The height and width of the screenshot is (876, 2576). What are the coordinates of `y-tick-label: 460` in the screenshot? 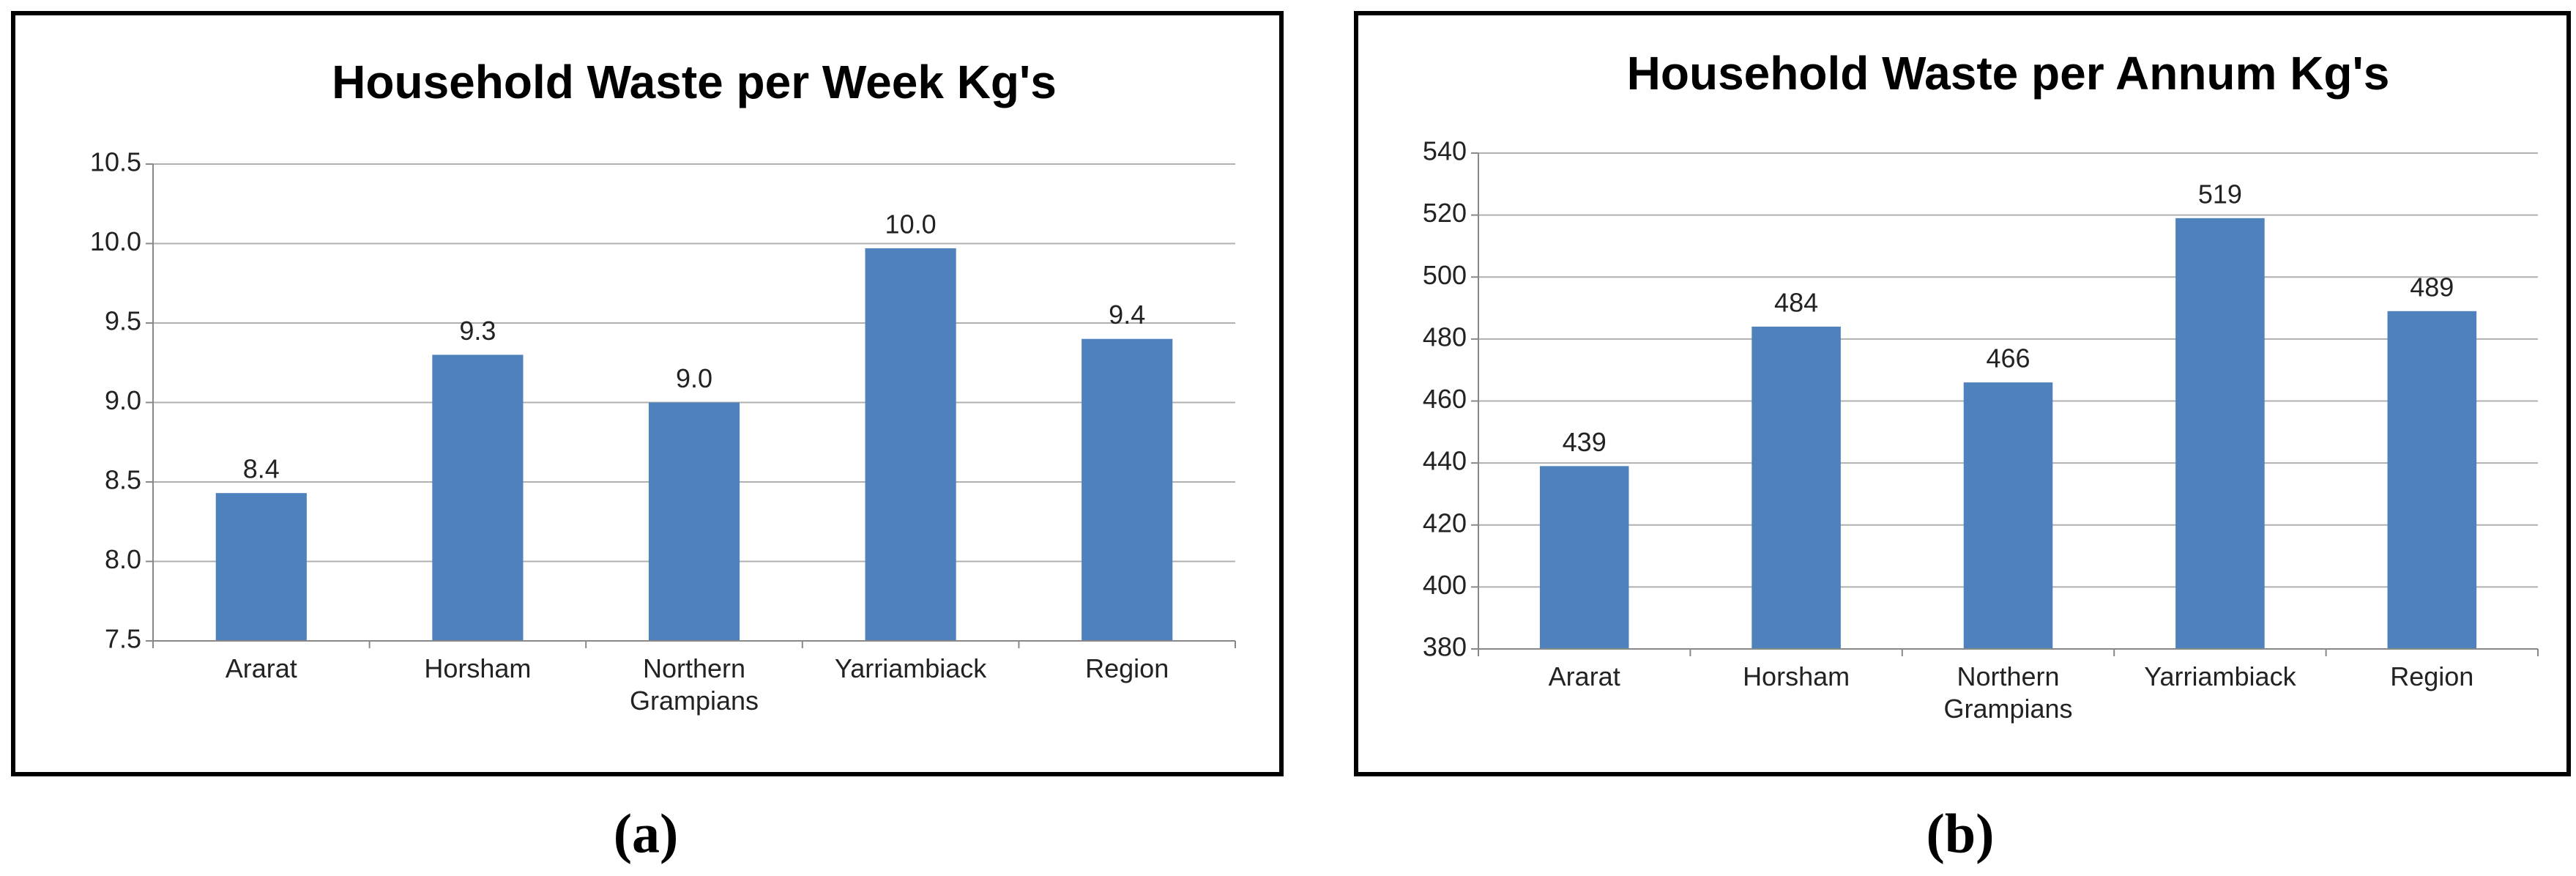 It's located at (1445, 399).